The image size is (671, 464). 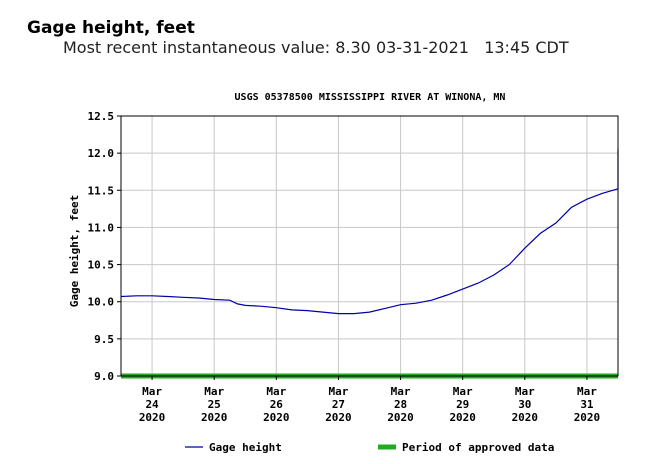 I want to click on x-tick-label: 28, so click(x=400, y=404).